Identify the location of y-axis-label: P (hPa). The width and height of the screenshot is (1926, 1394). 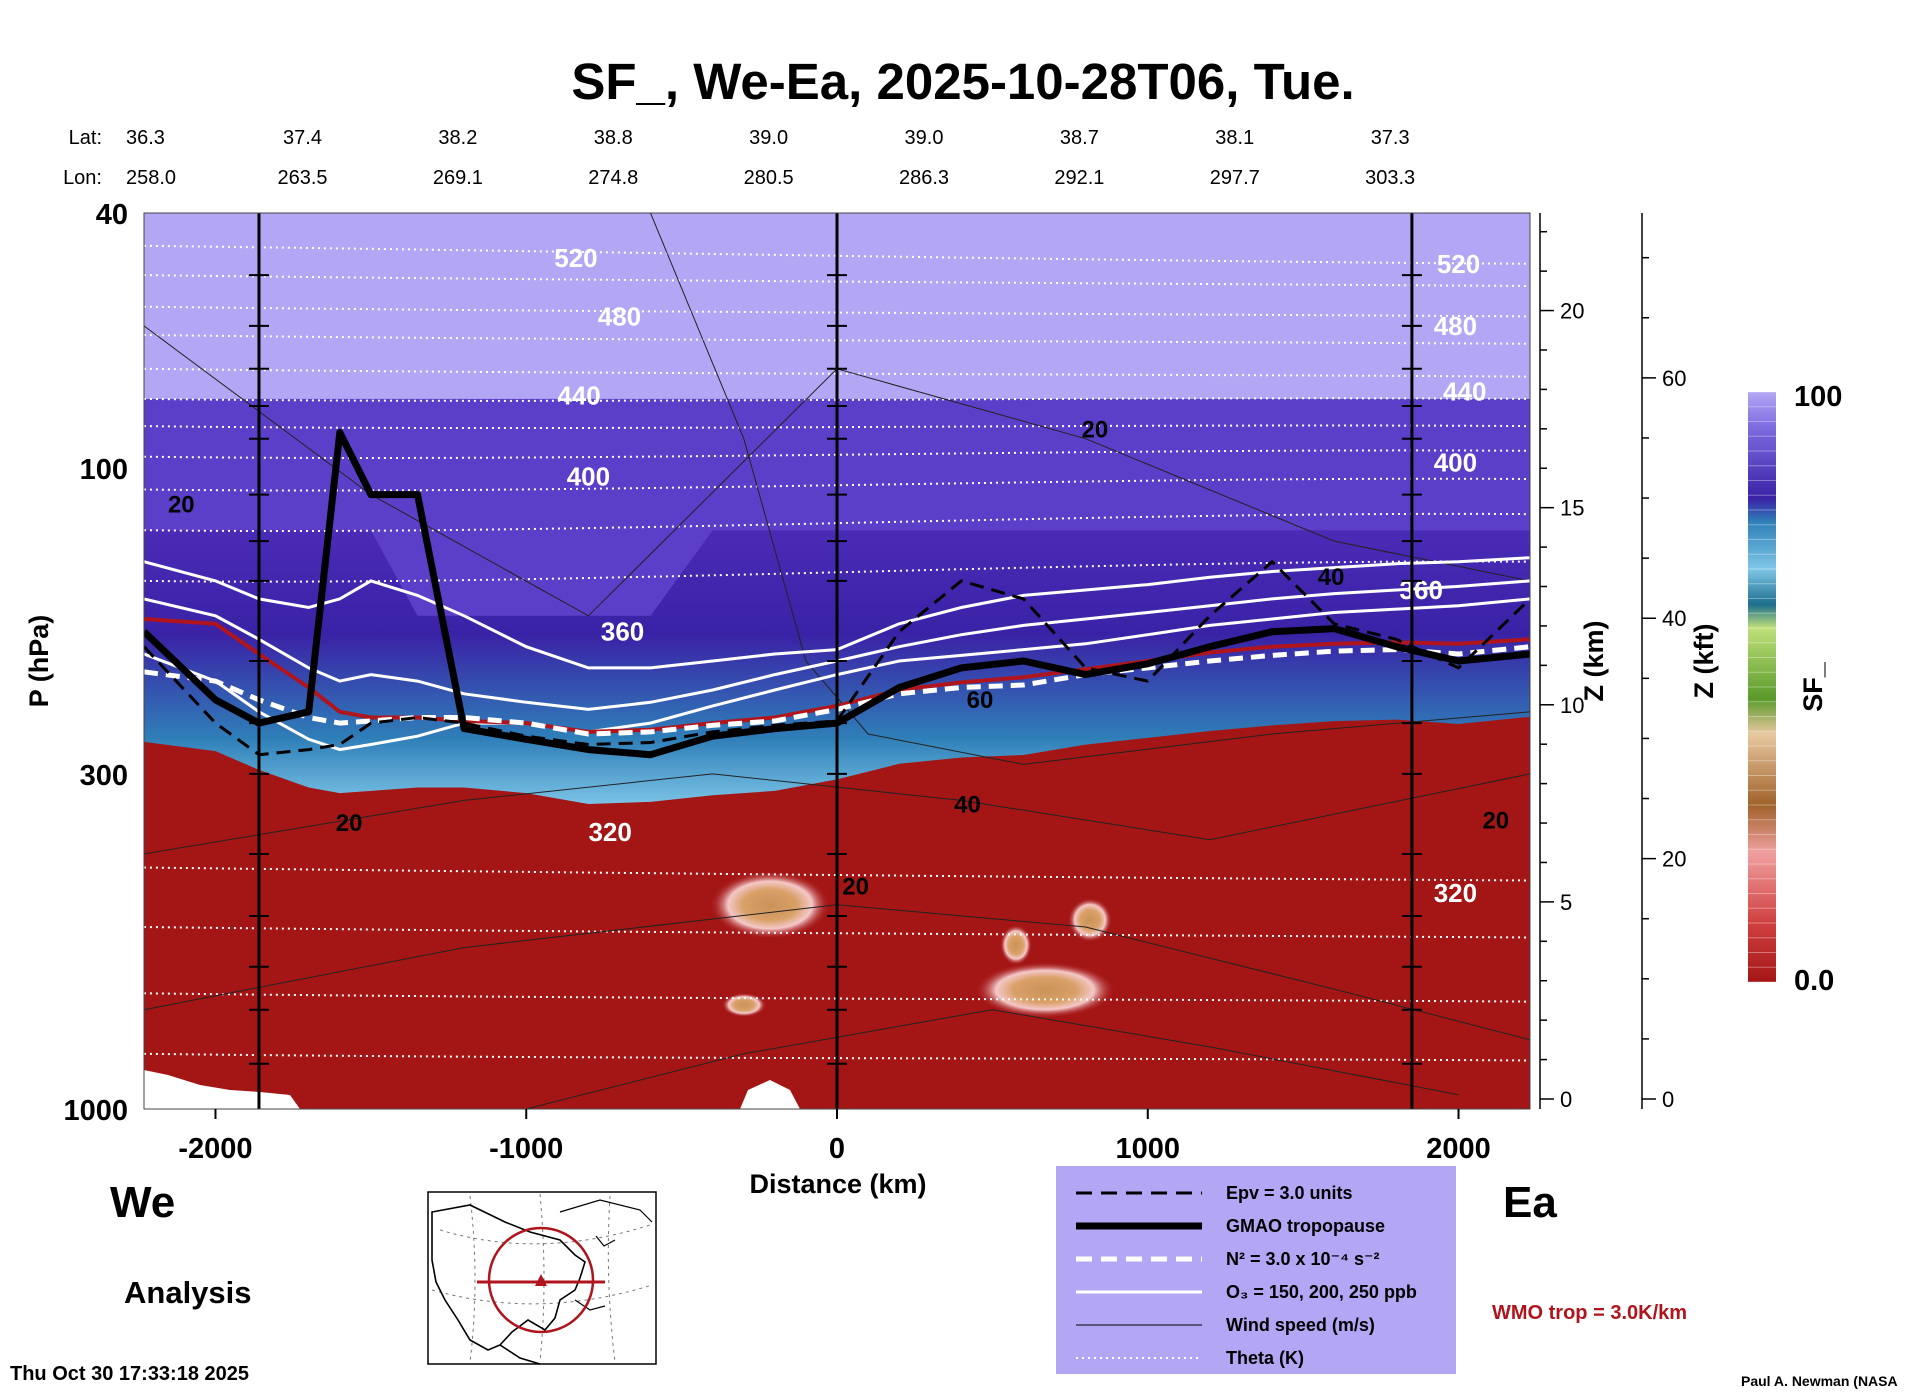
(39, 661).